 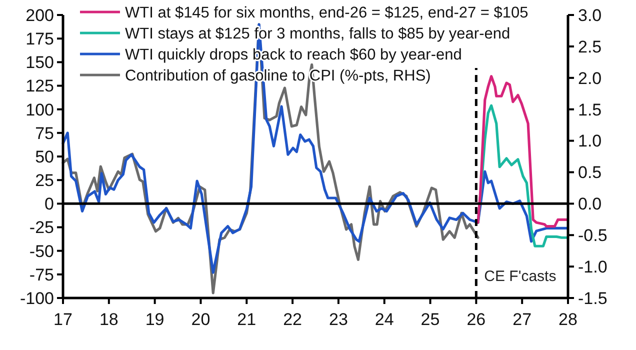 I want to click on y2-tick-label: -1.0, so click(x=593, y=267).